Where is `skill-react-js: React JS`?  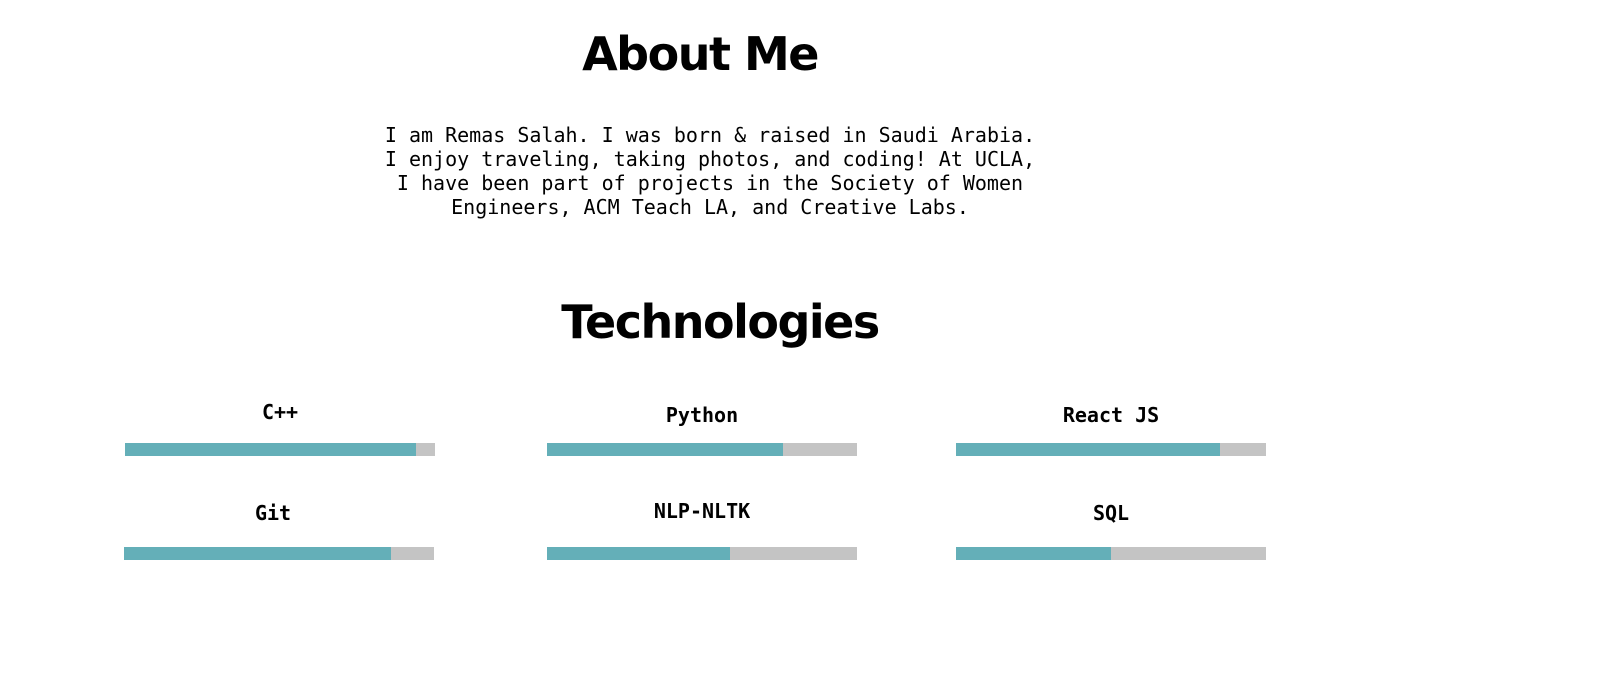
skill-react-js: React JS is located at coordinates (1111, 429).